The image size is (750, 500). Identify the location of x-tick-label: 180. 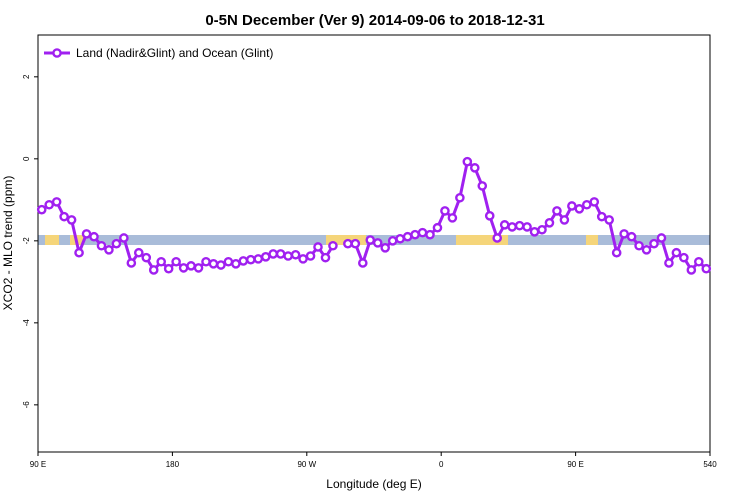
(173, 464).